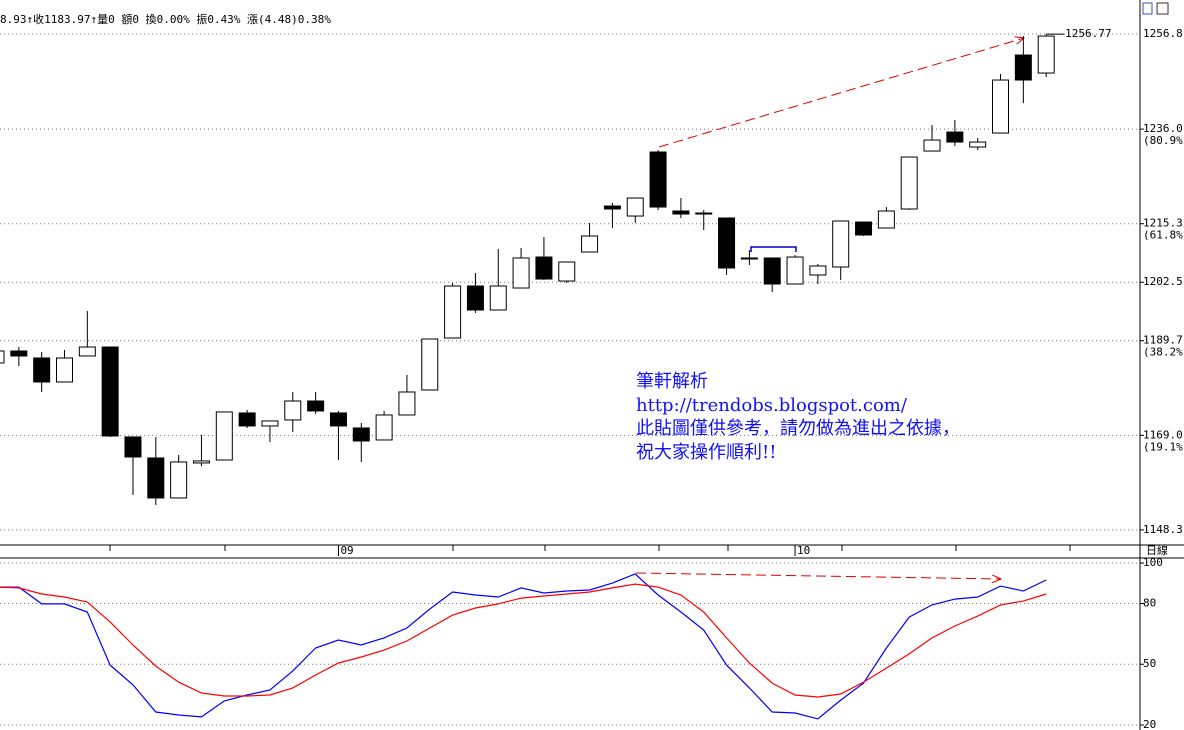  What do you see at coordinates (772, 405) in the screenshot?
I see `note-text: http://trendobs.blogspot.com/` at bounding box center [772, 405].